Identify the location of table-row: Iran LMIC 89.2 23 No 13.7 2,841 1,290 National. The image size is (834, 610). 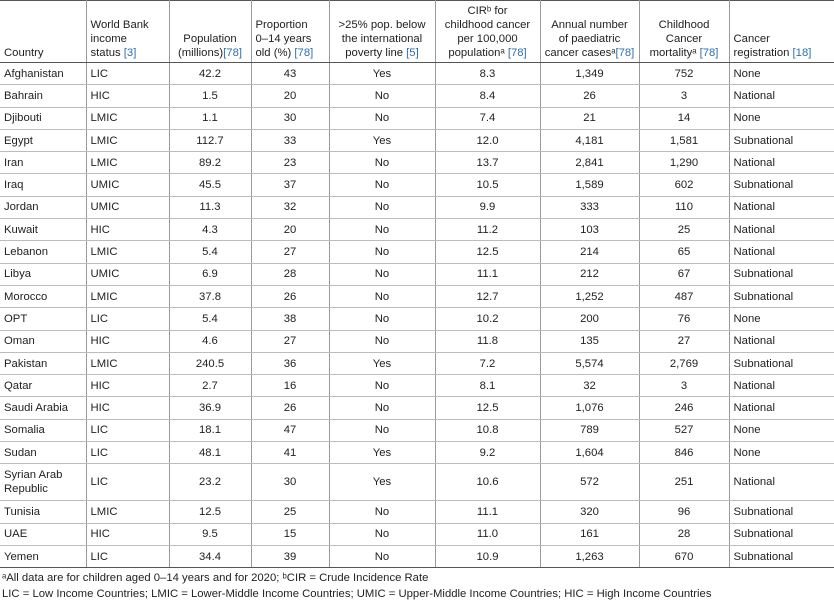
(417, 163).